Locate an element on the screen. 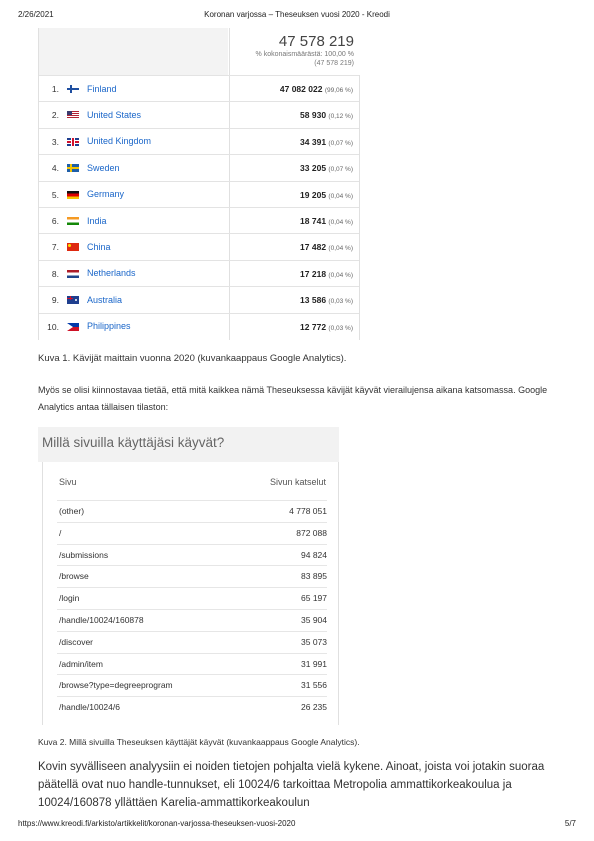  germany-flag-icon is located at coordinates (73, 194).